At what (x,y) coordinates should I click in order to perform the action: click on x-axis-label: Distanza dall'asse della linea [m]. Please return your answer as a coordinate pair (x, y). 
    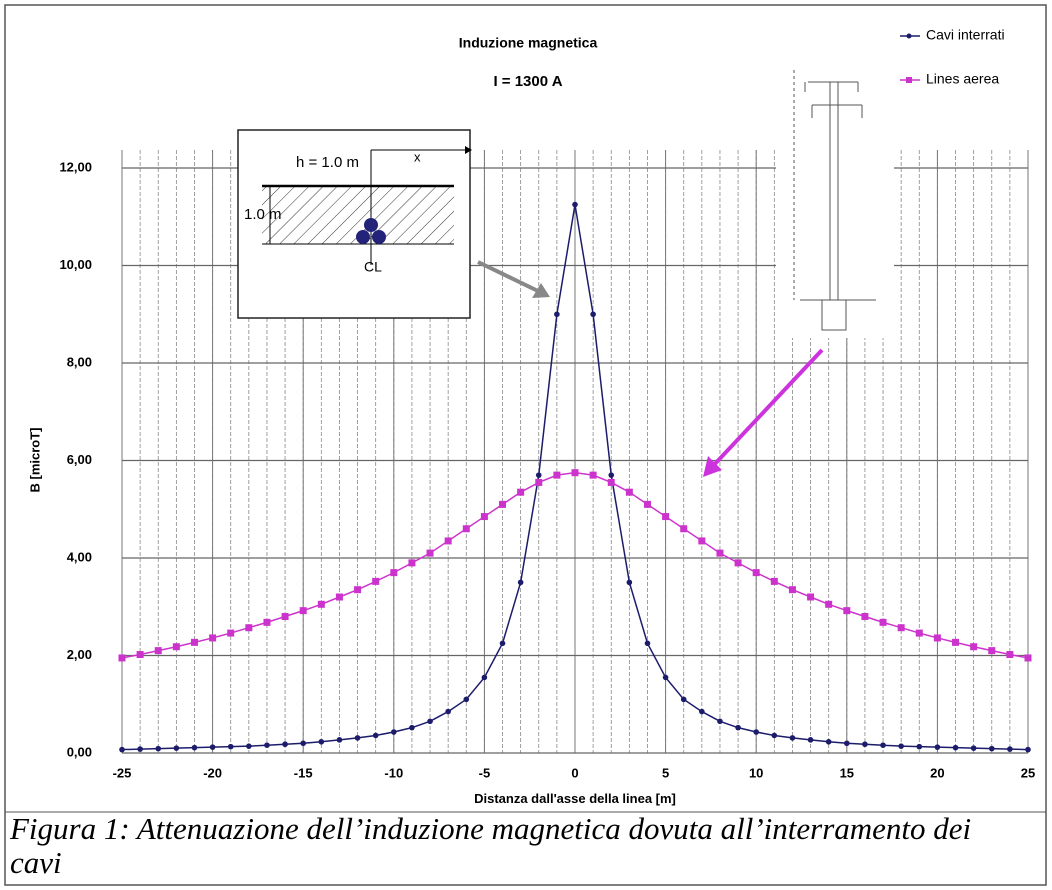
    Looking at the image, I should click on (575, 798).